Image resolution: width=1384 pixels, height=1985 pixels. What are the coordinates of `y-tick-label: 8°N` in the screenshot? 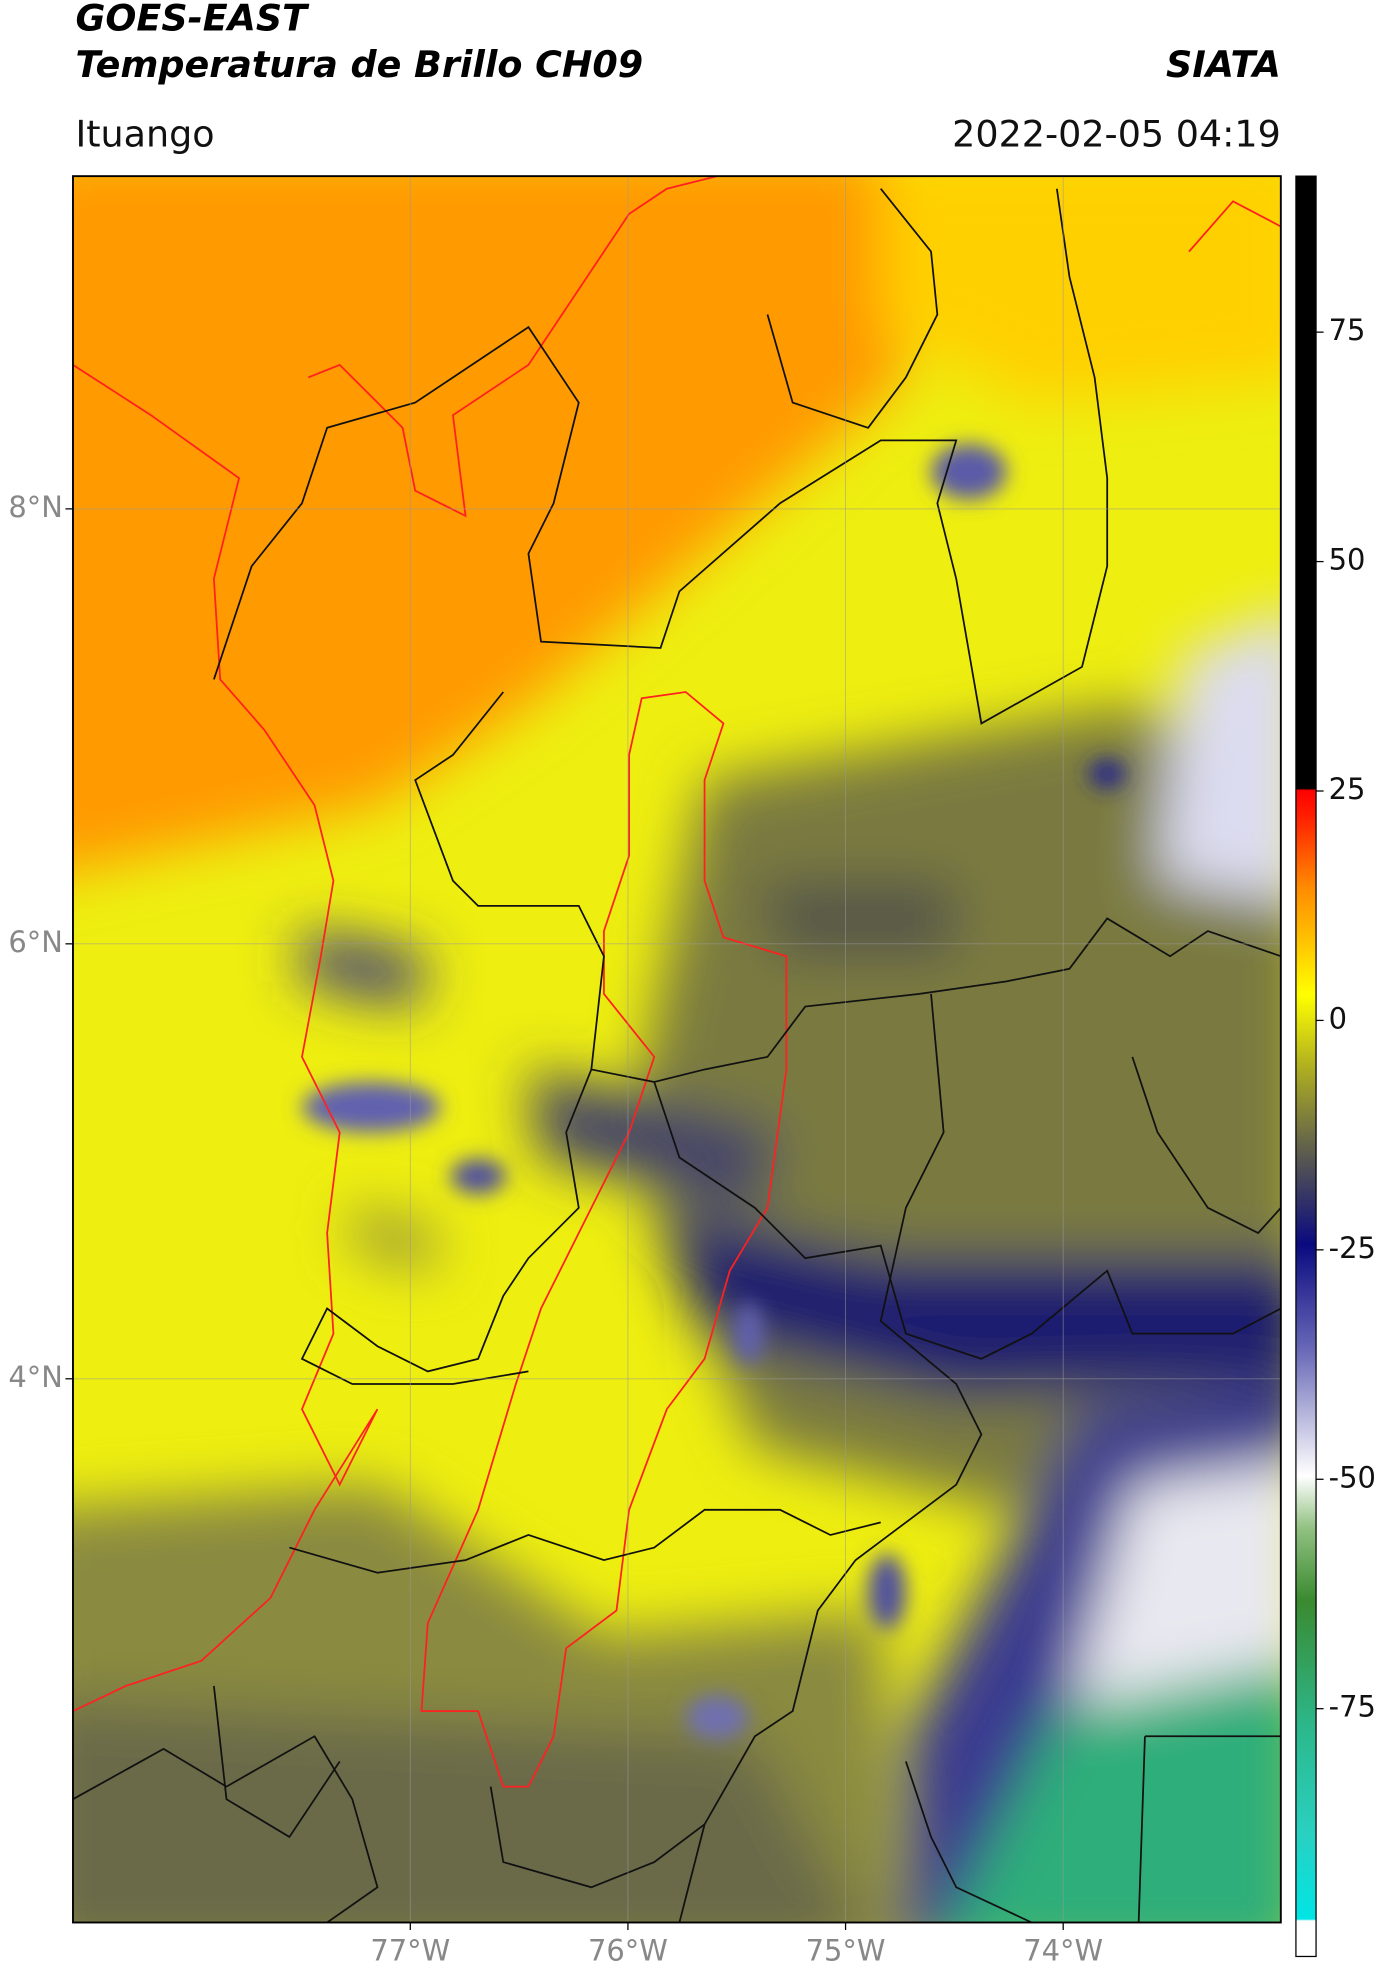 It's located at (35, 507).